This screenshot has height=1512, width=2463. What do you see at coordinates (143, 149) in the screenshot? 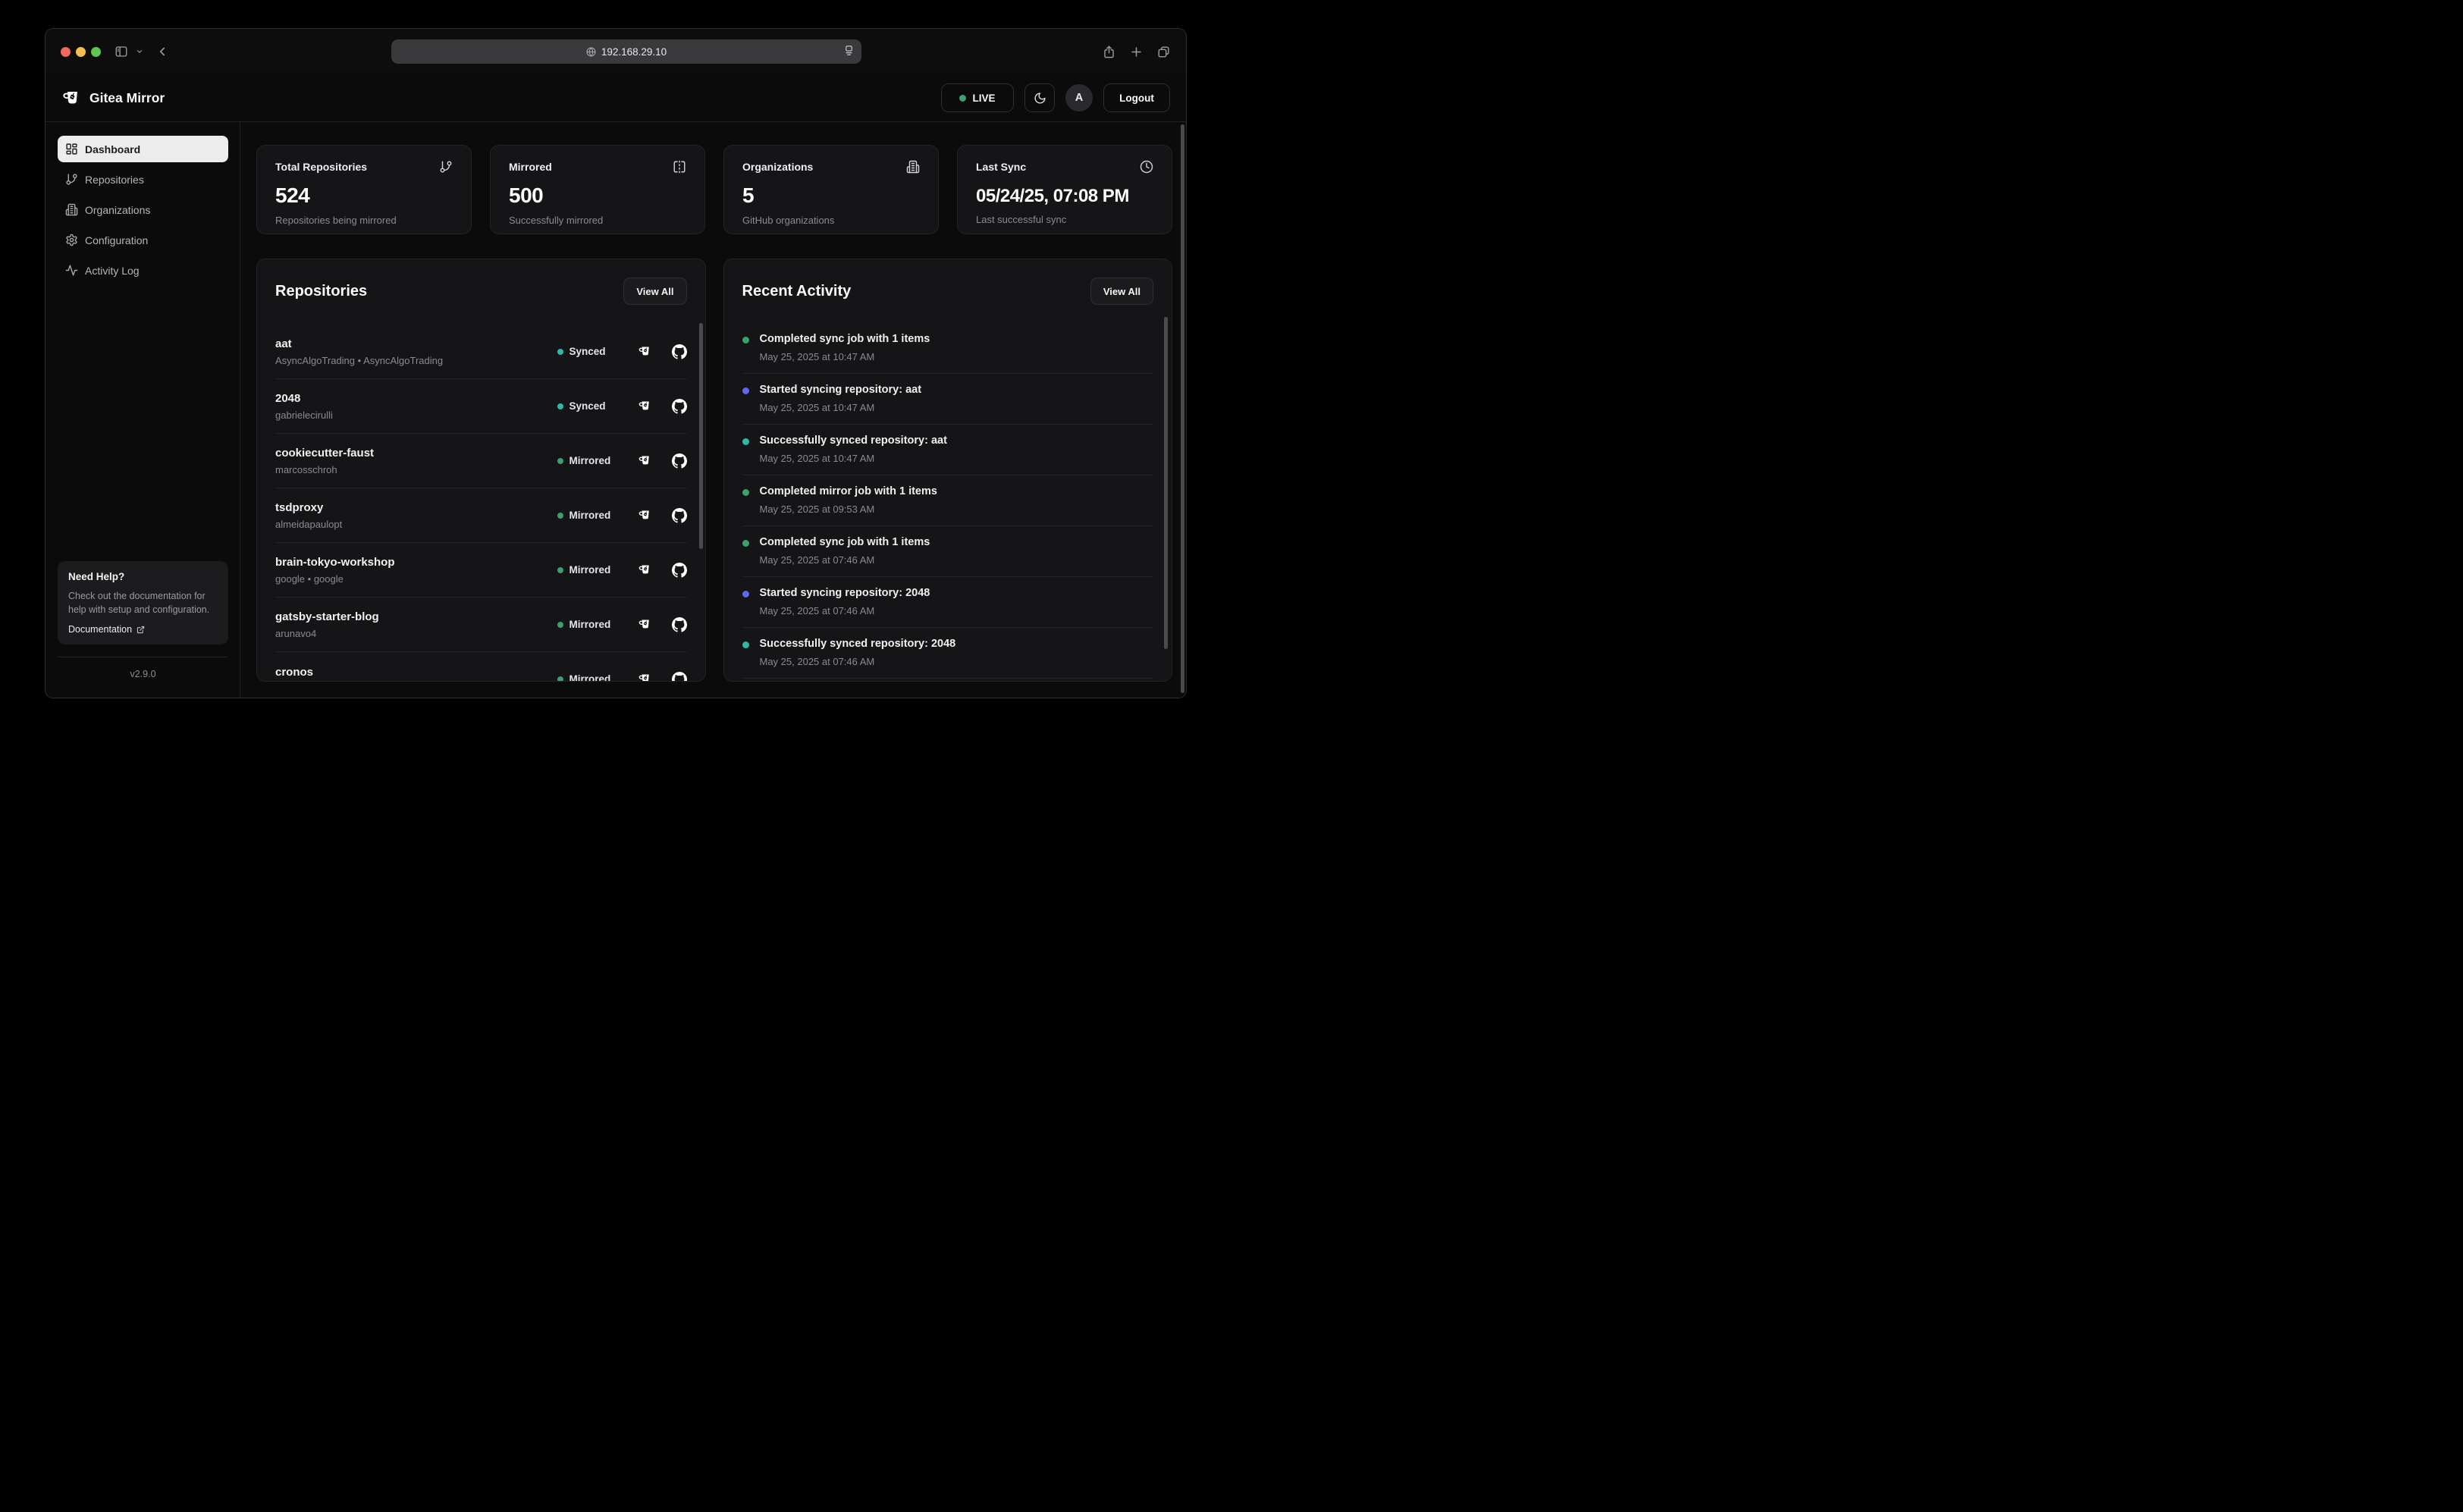
I see `sidebar-item-dashboard: Dashboard` at bounding box center [143, 149].